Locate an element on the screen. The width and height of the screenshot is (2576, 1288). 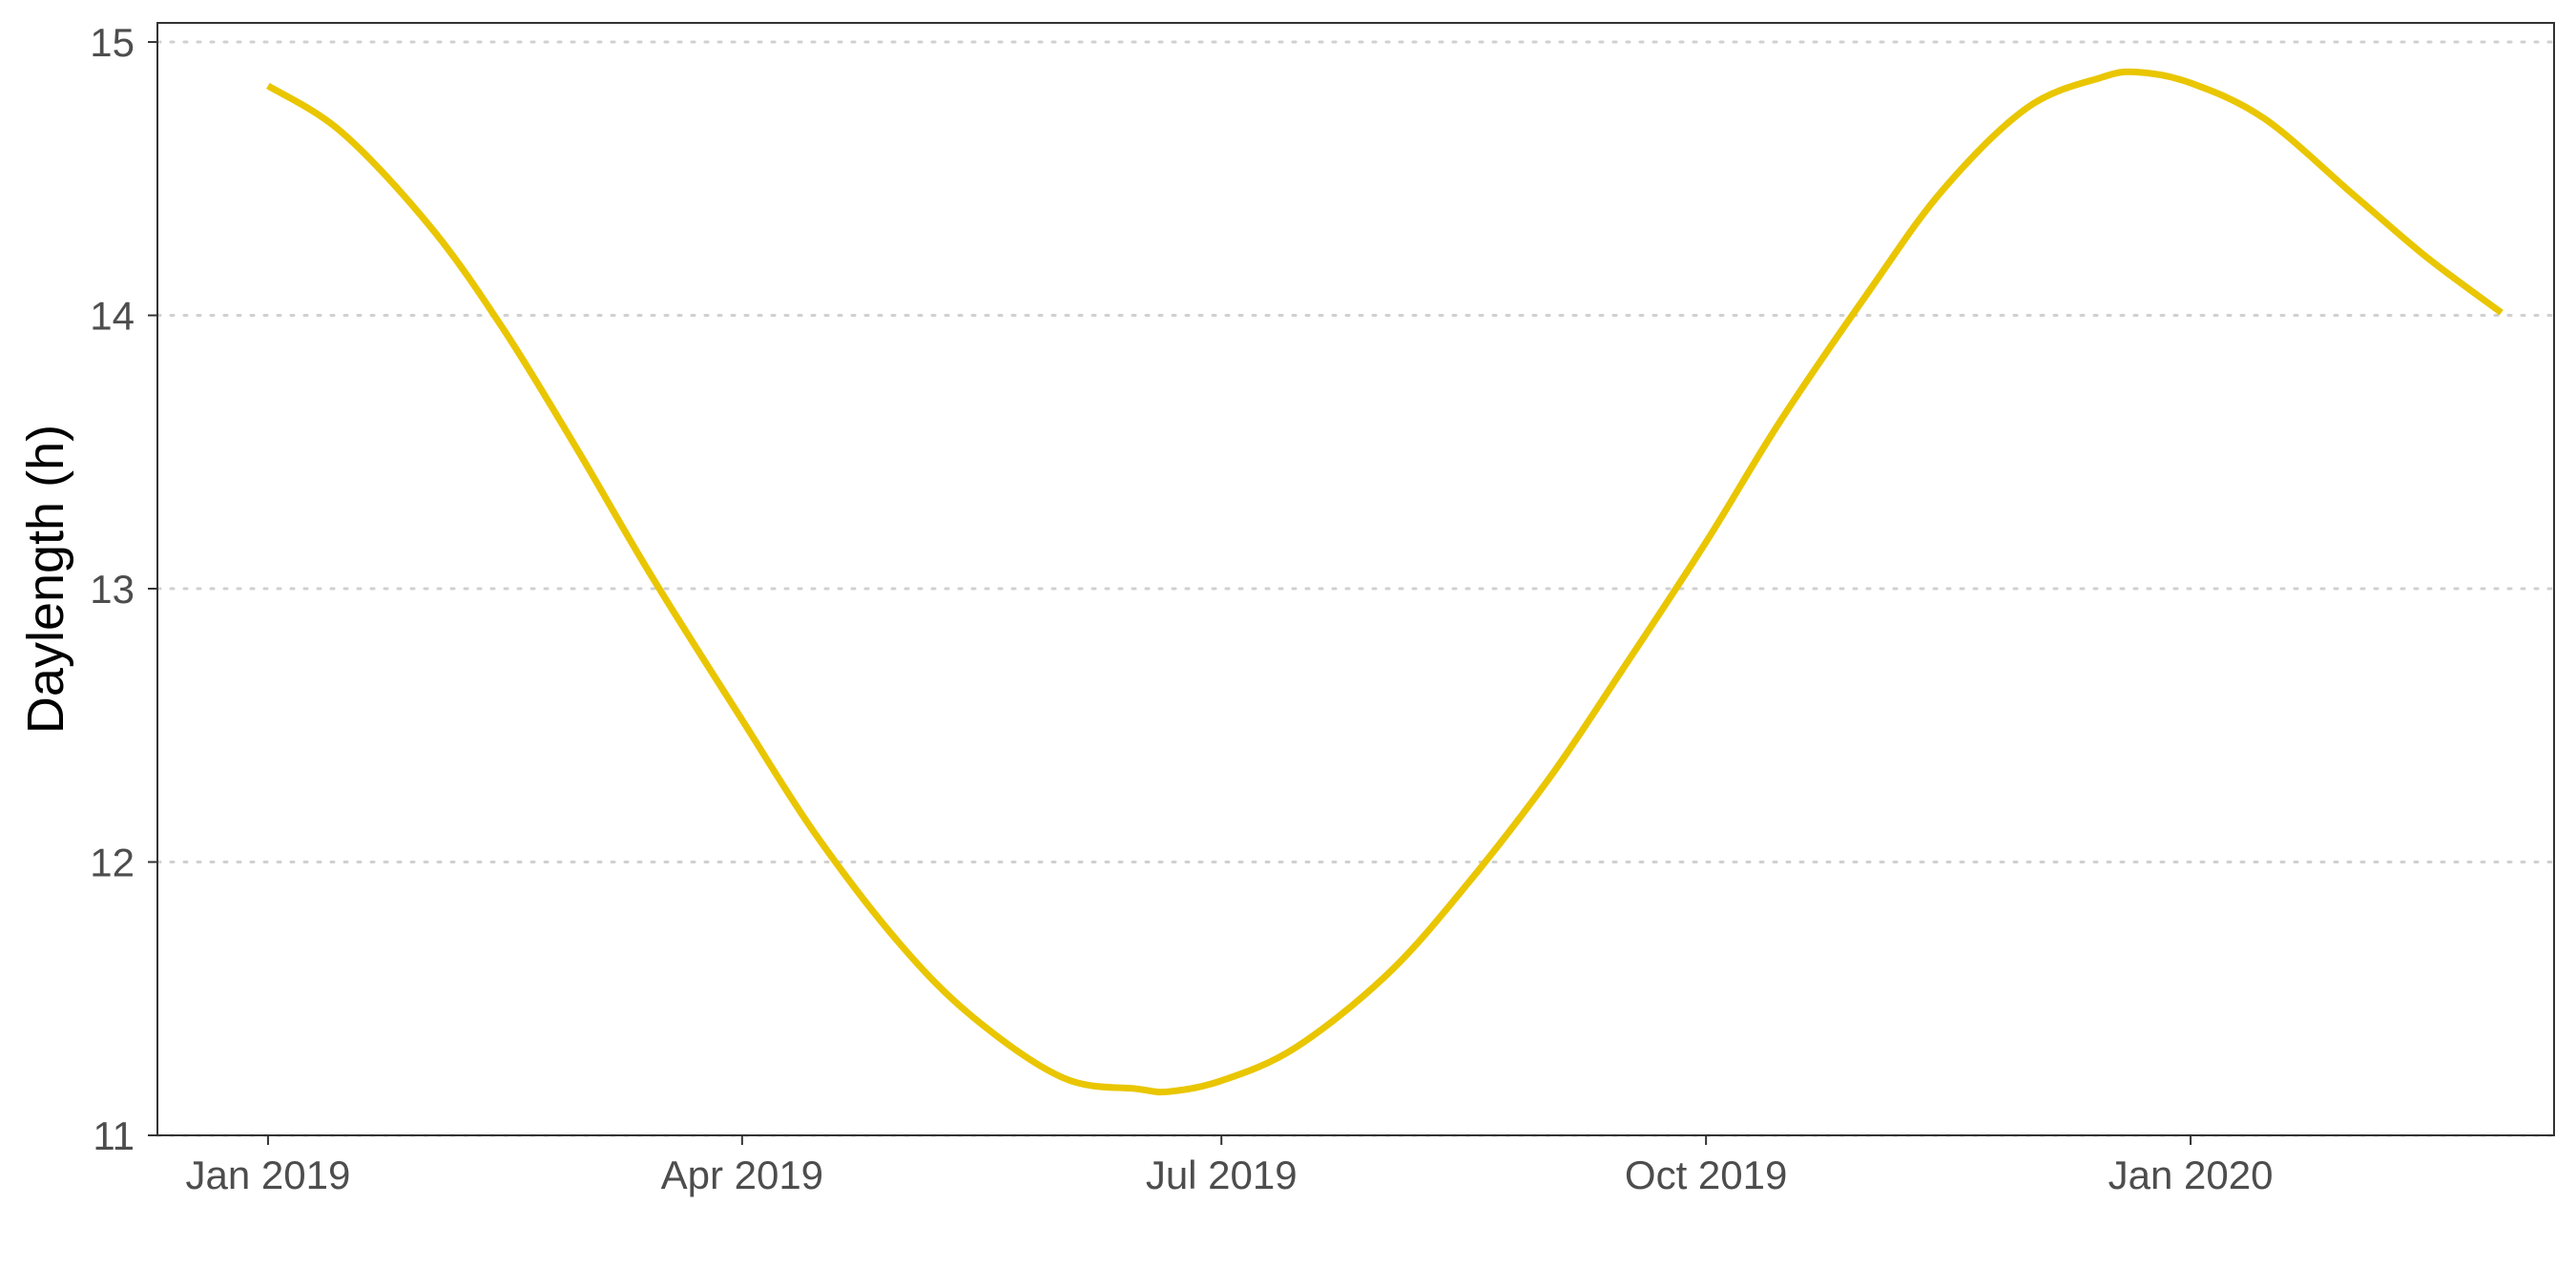
y-tick-label: 14 is located at coordinates (112, 316).